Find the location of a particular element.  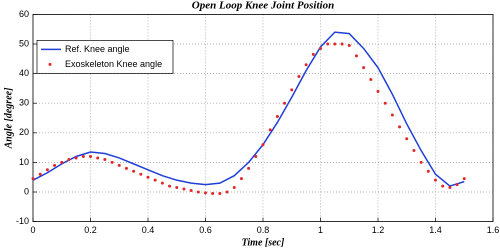

y-axis-label: Angle [degree] is located at coordinates (8, 118).